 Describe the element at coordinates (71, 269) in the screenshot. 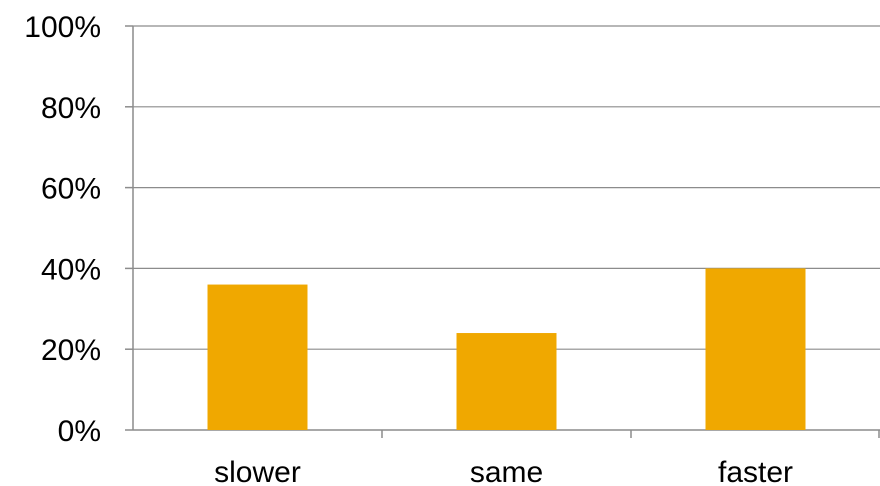

I see `y-tick-label: 40%` at that location.